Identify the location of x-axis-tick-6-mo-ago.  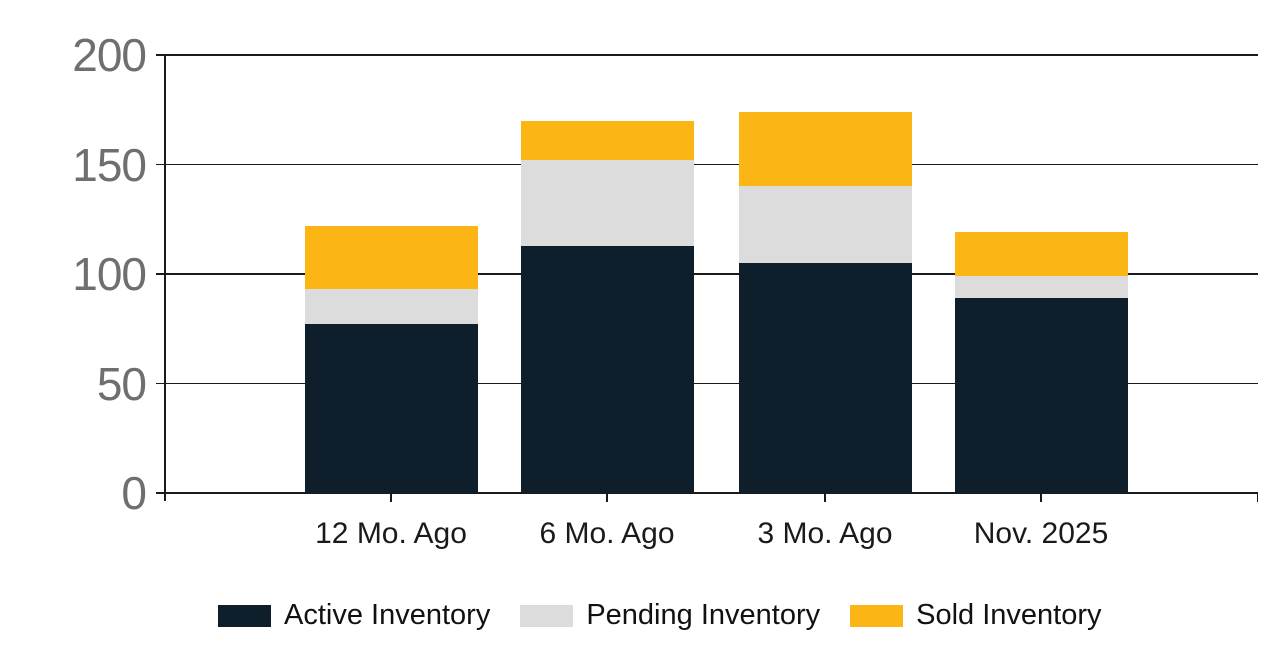
(607, 497).